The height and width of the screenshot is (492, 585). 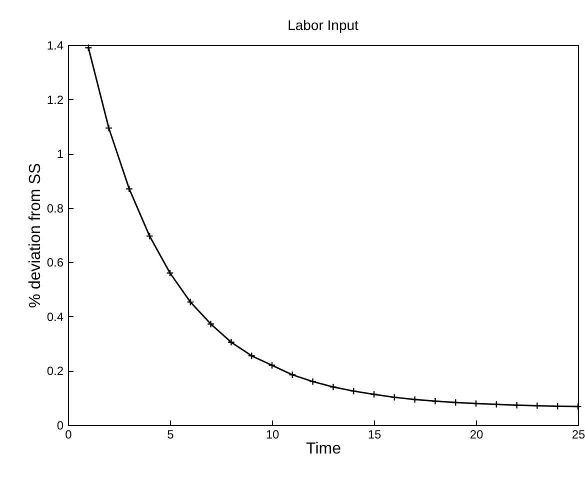 What do you see at coordinates (68, 435) in the screenshot?
I see `x-tick-label: 0` at bounding box center [68, 435].